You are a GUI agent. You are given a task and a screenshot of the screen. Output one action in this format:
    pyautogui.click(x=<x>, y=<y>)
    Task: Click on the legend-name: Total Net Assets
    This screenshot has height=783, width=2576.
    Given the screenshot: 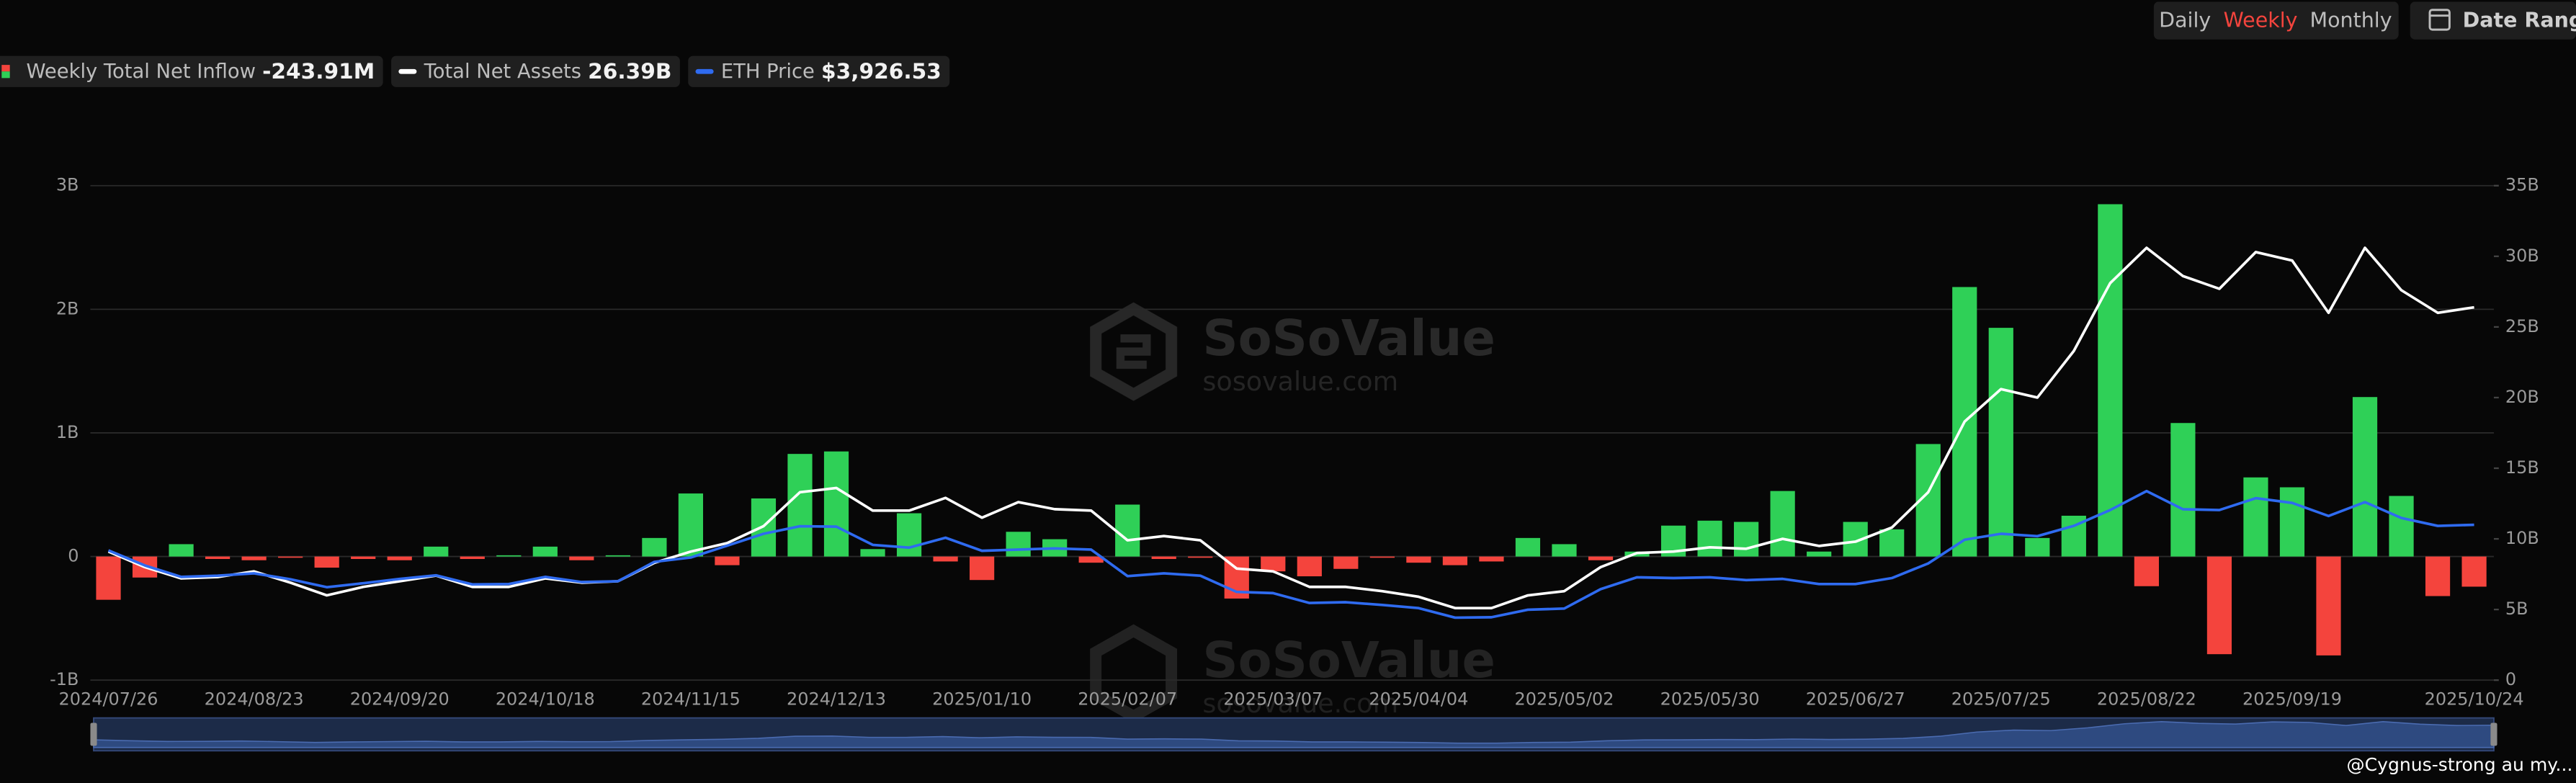 What is the action you would take?
    pyautogui.click(x=503, y=72)
    